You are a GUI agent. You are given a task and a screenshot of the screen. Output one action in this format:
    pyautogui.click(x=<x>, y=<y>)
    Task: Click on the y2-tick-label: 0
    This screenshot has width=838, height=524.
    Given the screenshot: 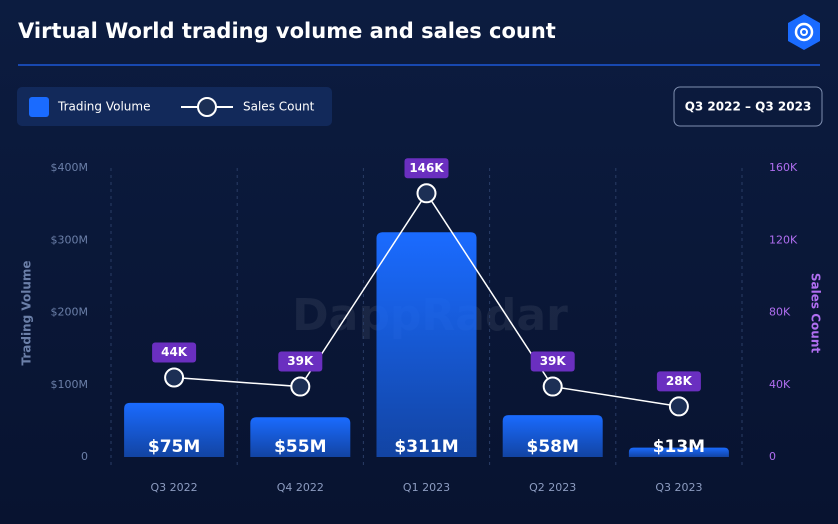 What is the action you would take?
    pyautogui.click(x=772, y=456)
    